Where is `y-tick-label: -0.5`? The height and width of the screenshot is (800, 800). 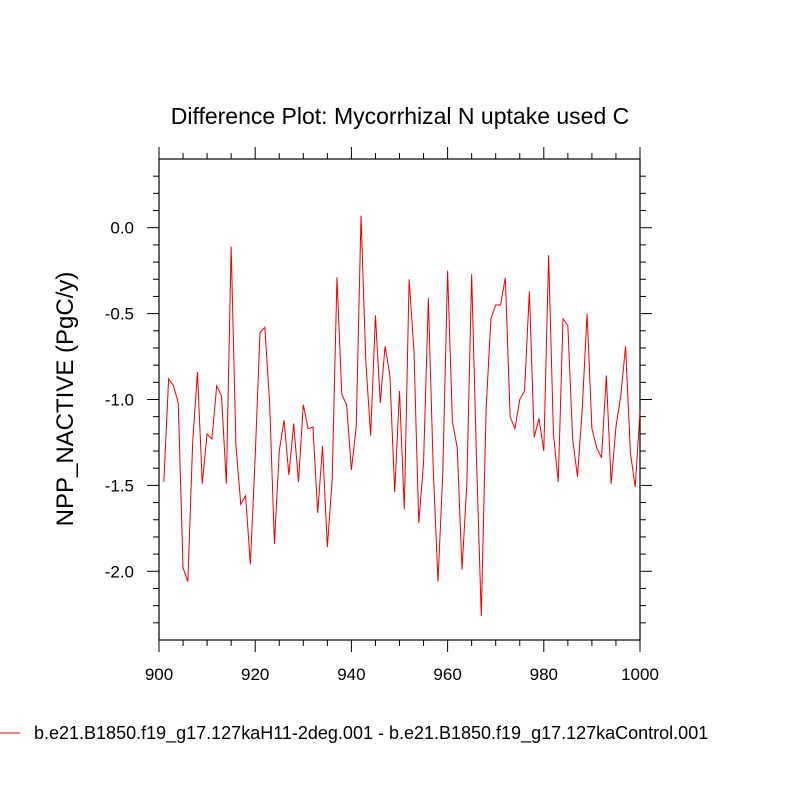 y-tick-label: -0.5 is located at coordinates (119, 314).